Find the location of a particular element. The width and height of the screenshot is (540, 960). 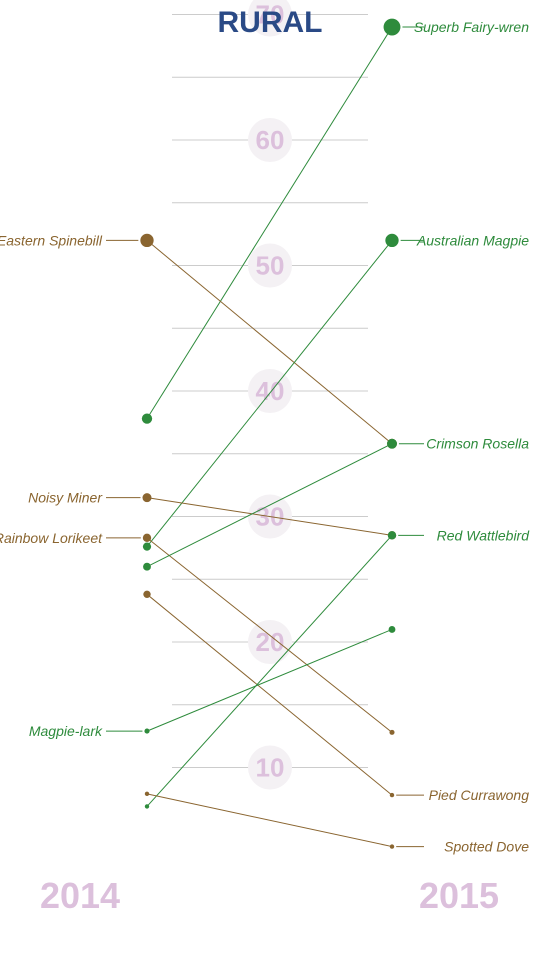

year-label-left: 2014 is located at coordinates (80, 895).